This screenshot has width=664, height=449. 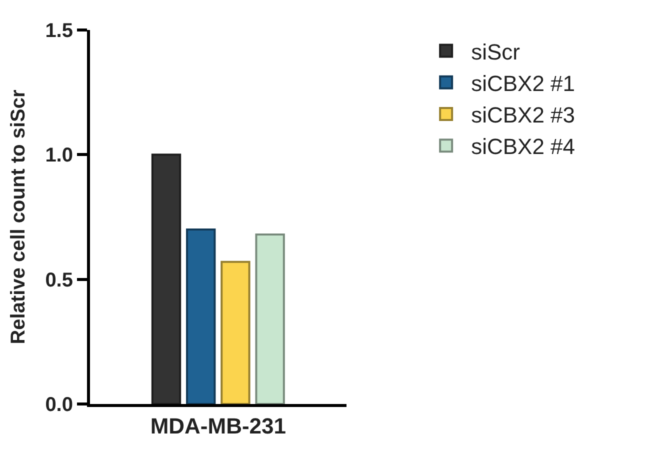 What do you see at coordinates (523, 115) in the screenshot?
I see `legend-label: siCBX2 #3` at bounding box center [523, 115].